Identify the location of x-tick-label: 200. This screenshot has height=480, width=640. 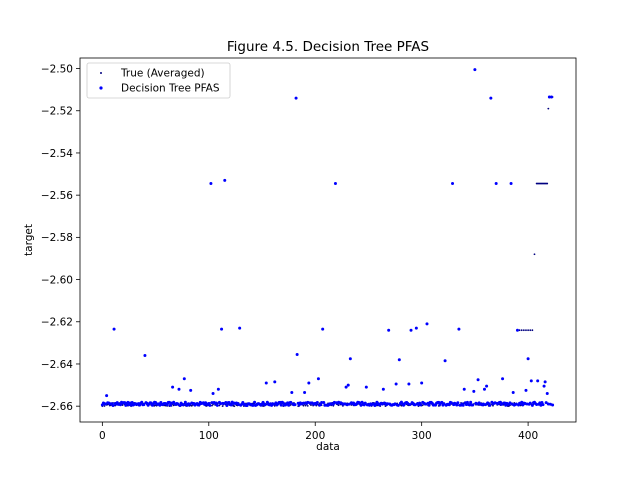
(315, 436).